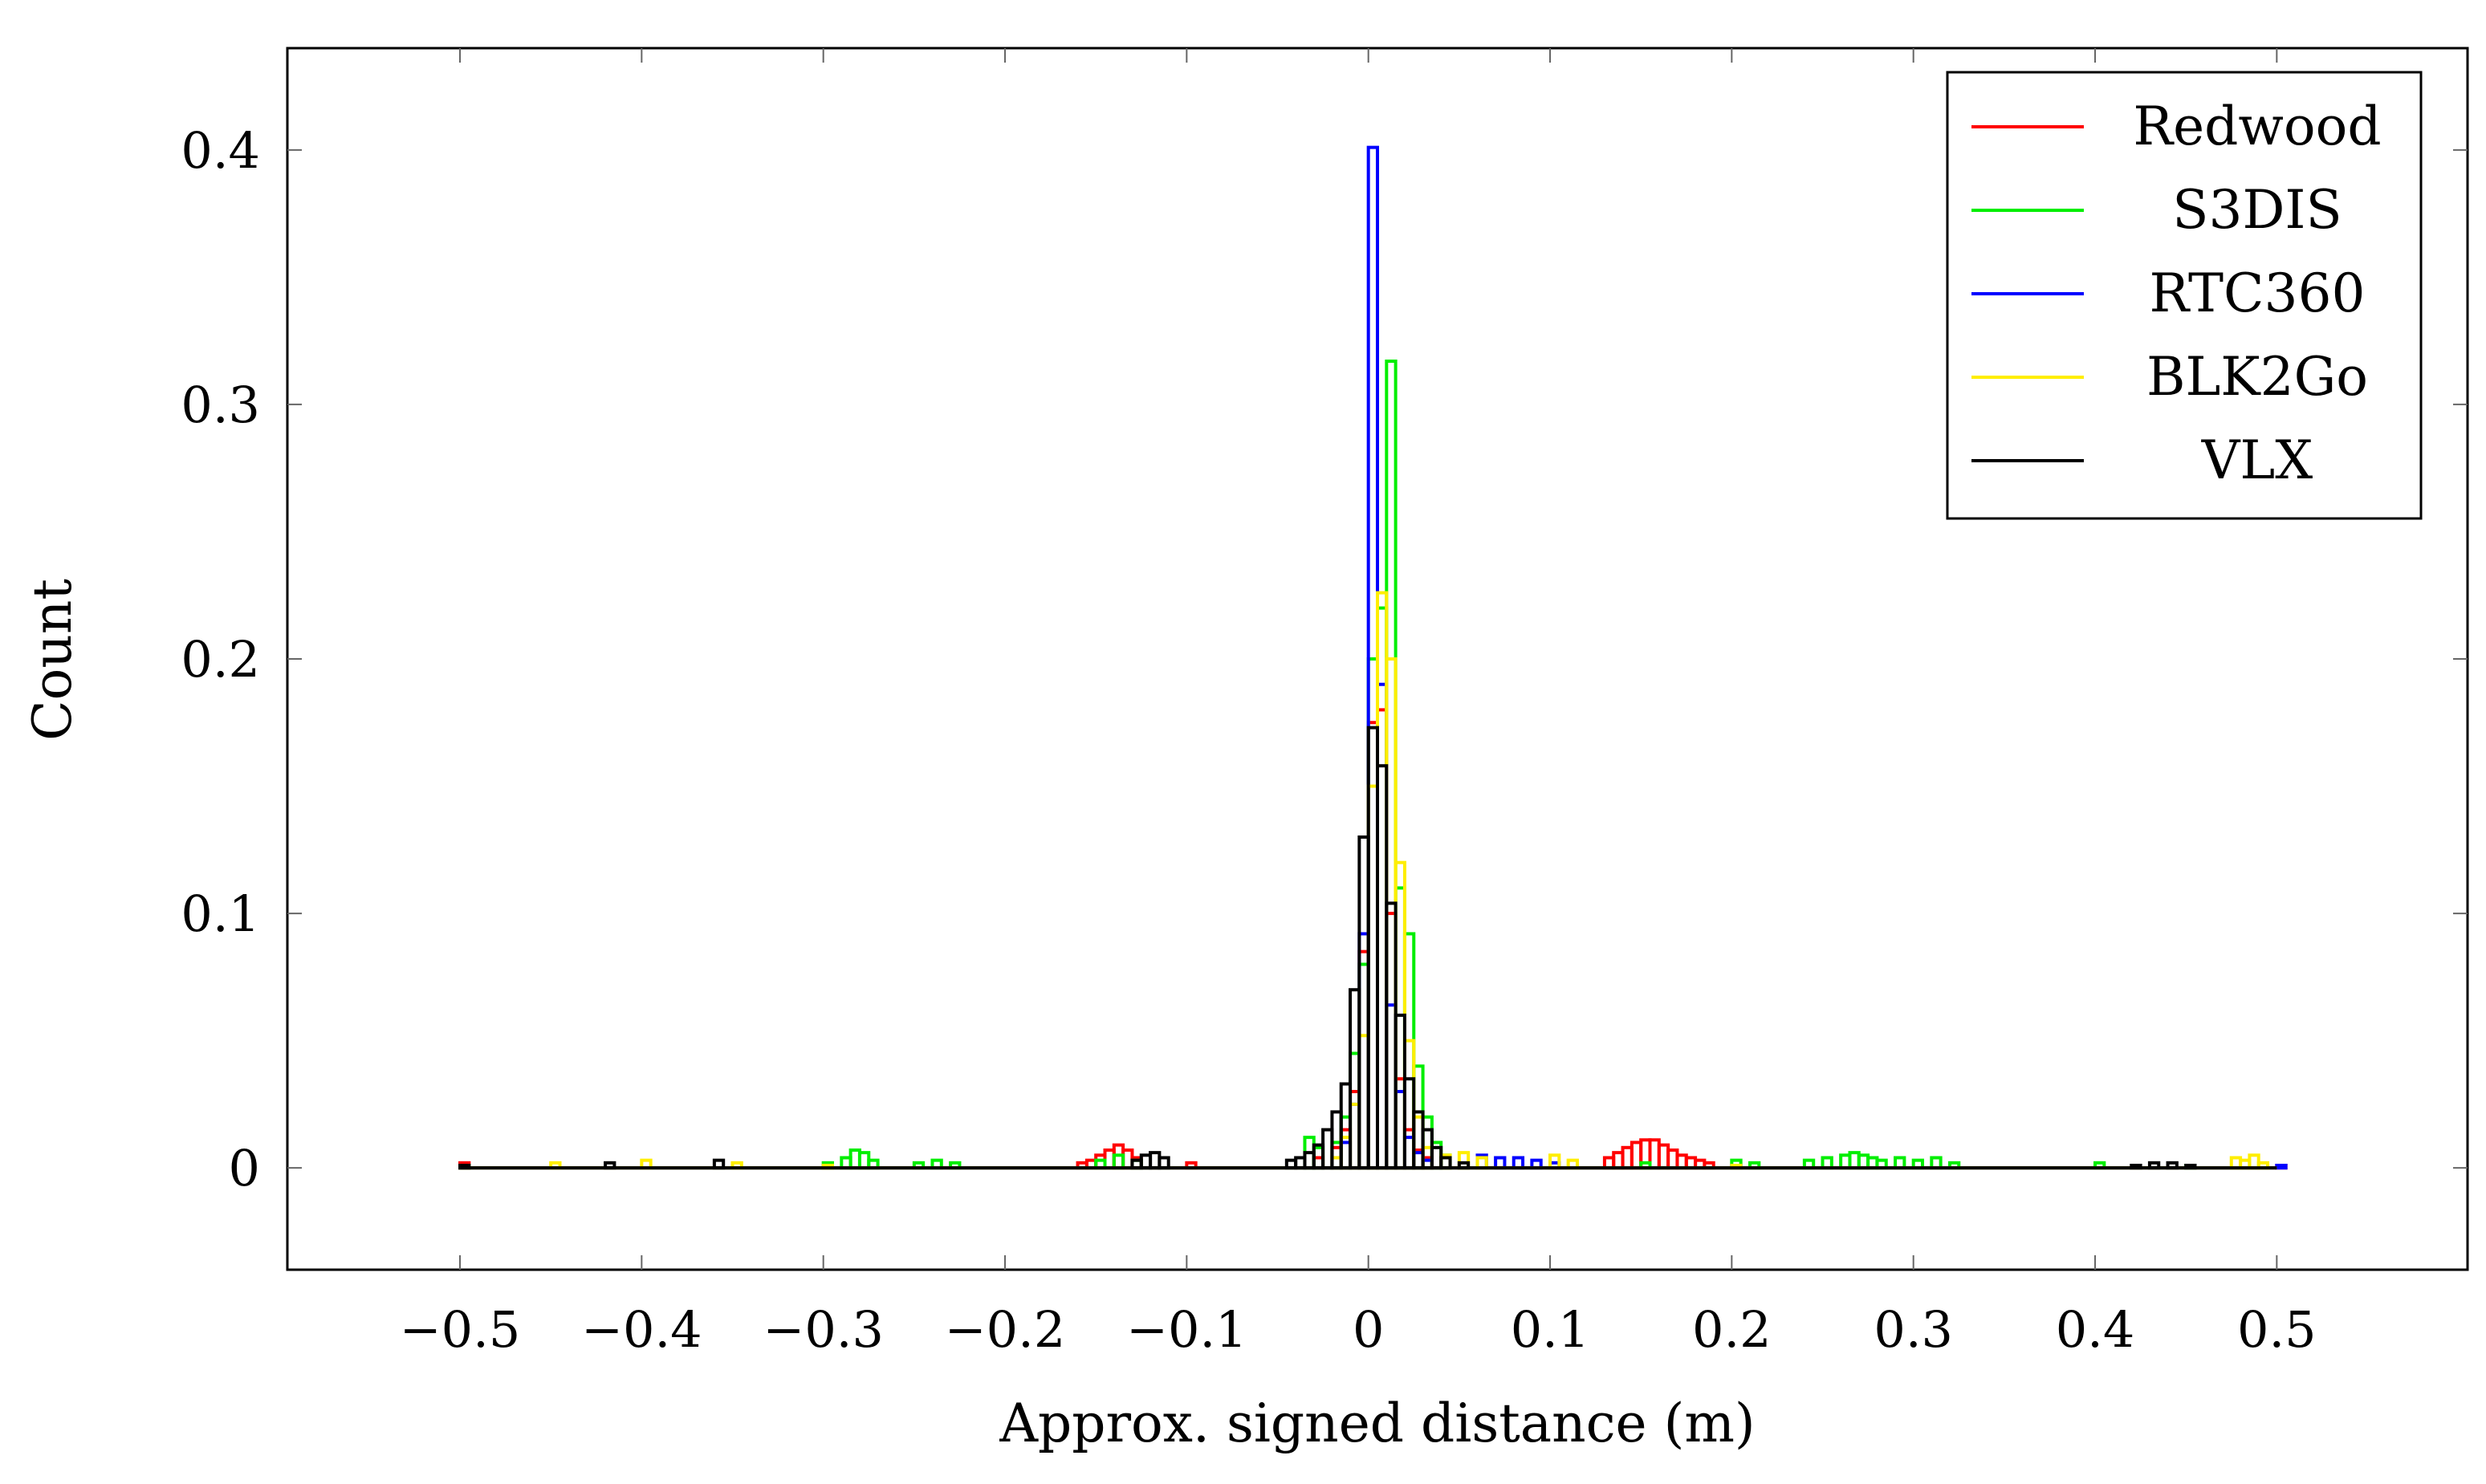 Image resolution: width=2486 pixels, height=1484 pixels. What do you see at coordinates (244, 1168) in the screenshot?
I see `y-tick-label: 0` at bounding box center [244, 1168].